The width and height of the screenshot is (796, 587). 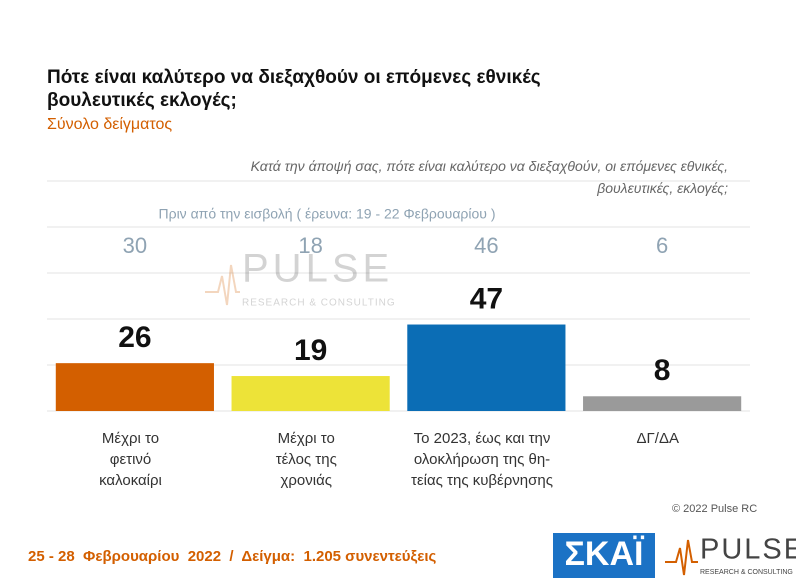 What do you see at coordinates (662, 370) in the screenshot?
I see `value-label: 8` at bounding box center [662, 370].